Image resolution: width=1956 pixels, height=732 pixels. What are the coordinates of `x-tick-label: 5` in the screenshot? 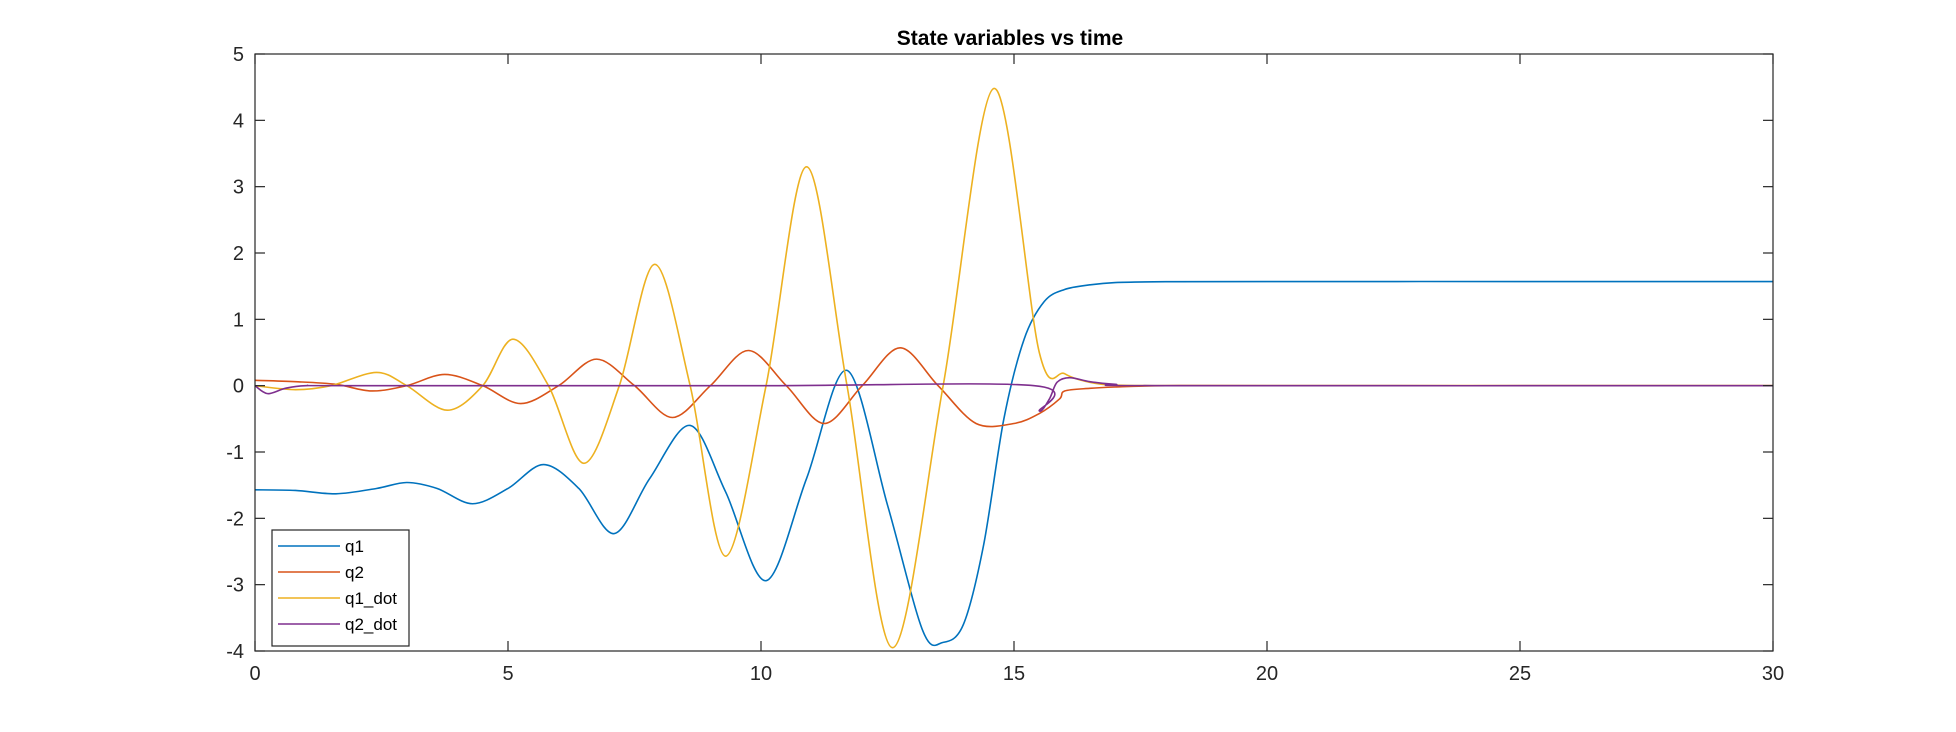 It's located at (507, 674).